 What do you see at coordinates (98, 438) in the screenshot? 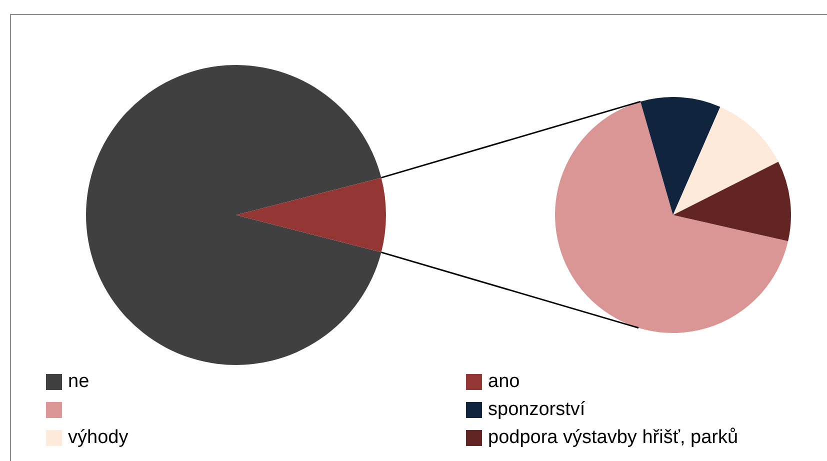
I see `legend-label: výhody` at bounding box center [98, 438].